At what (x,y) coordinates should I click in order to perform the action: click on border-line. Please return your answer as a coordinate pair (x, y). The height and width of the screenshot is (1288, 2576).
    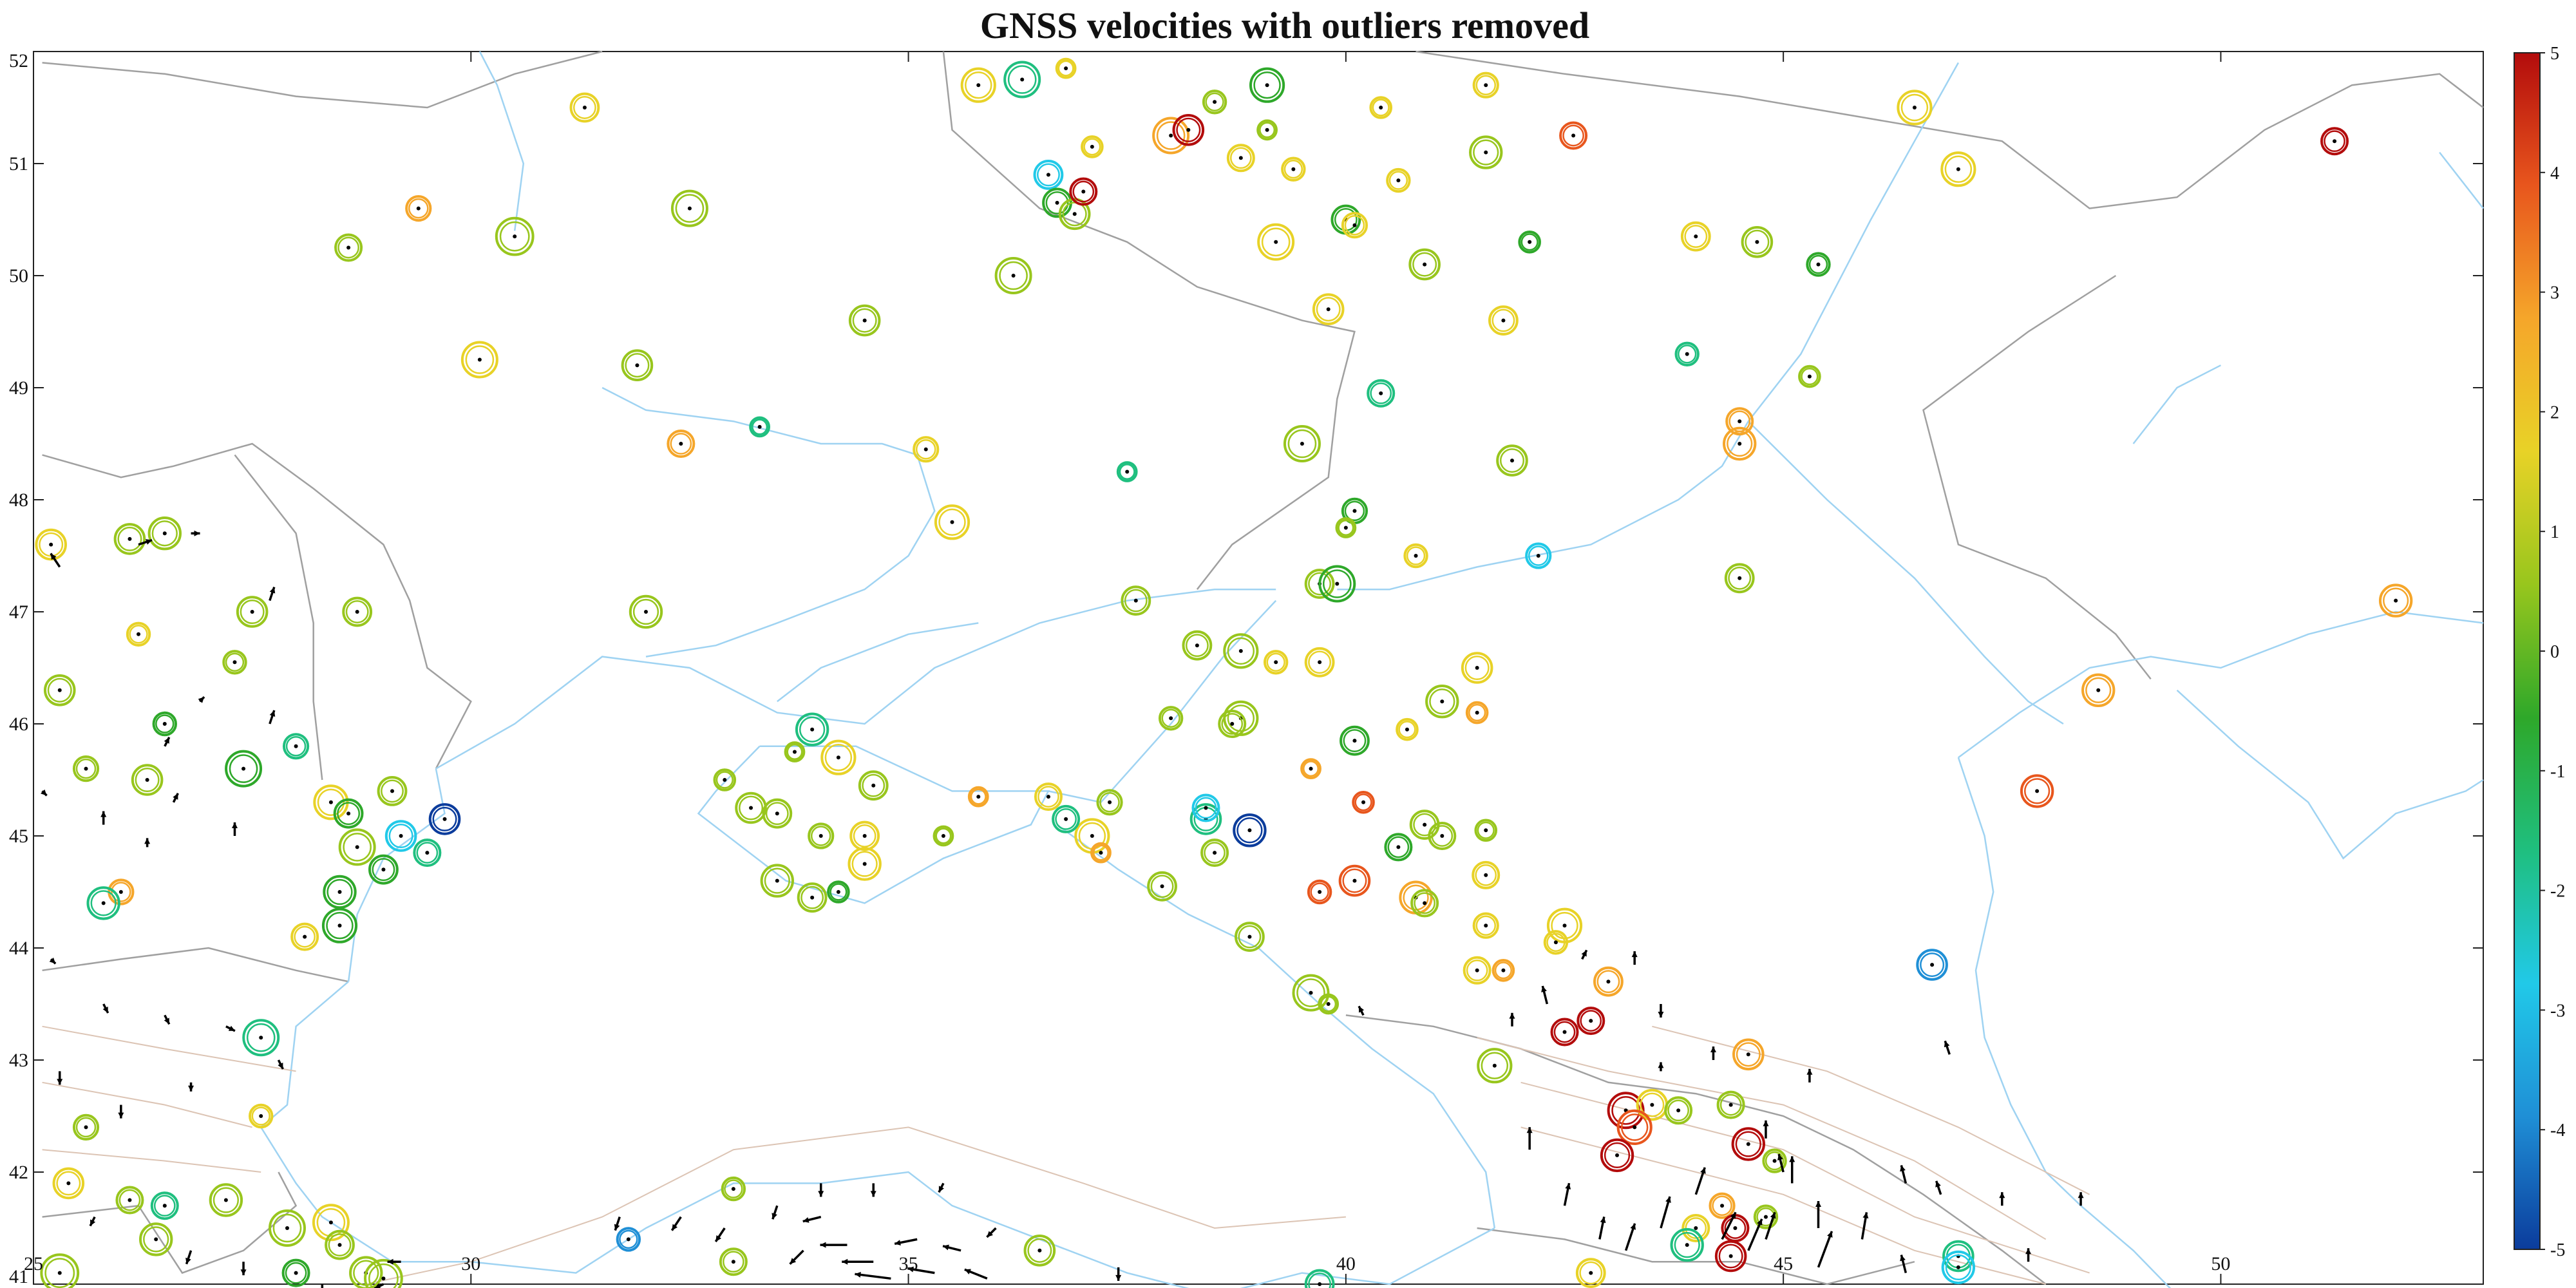
    Looking at the image, I should click on (195, 965).